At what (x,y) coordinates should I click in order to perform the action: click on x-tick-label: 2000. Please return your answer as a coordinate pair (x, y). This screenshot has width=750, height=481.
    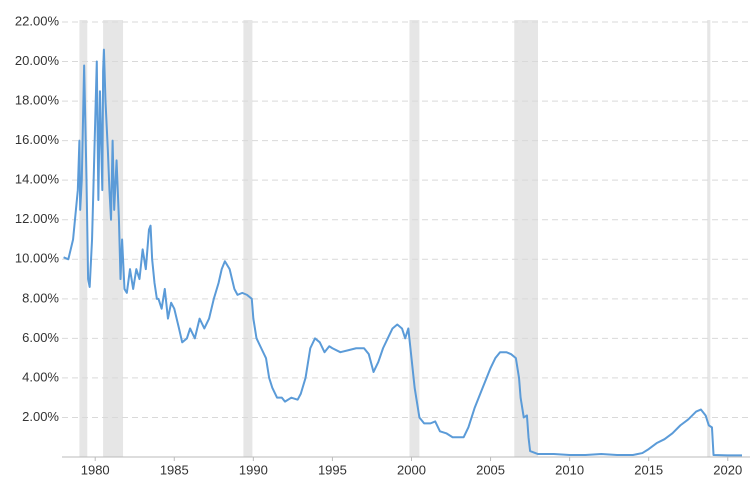
    Looking at the image, I should click on (411, 469).